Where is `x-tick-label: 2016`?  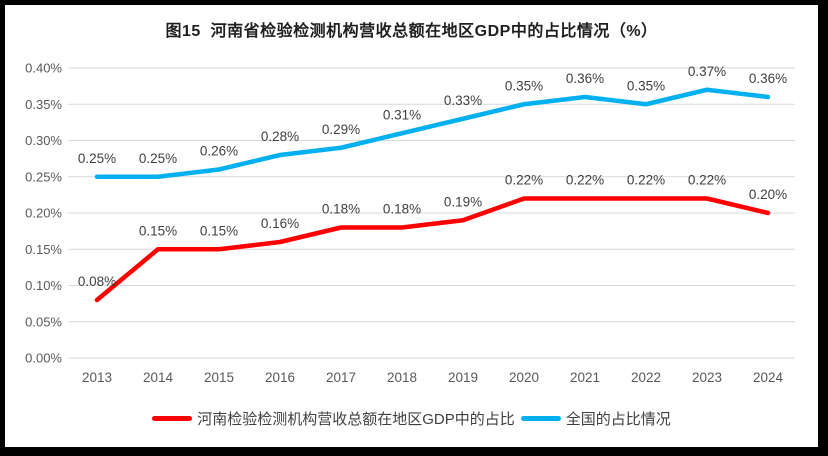 x-tick-label: 2016 is located at coordinates (280, 377).